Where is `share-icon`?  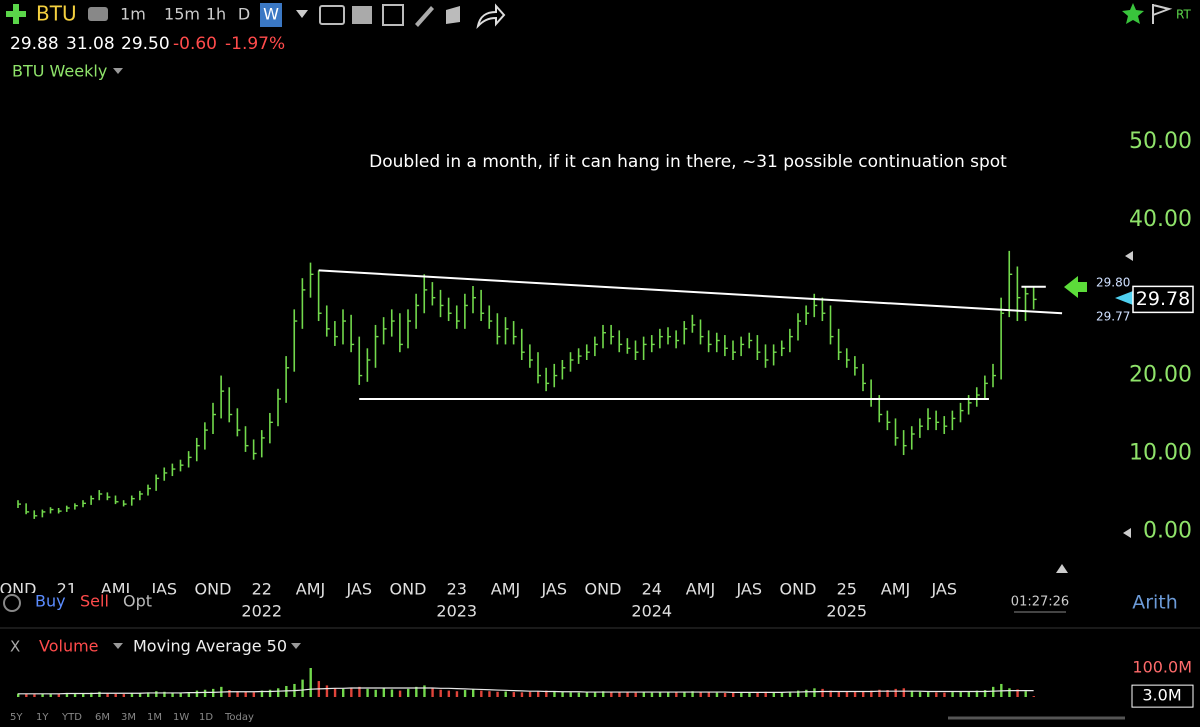
share-icon is located at coordinates (491, 16).